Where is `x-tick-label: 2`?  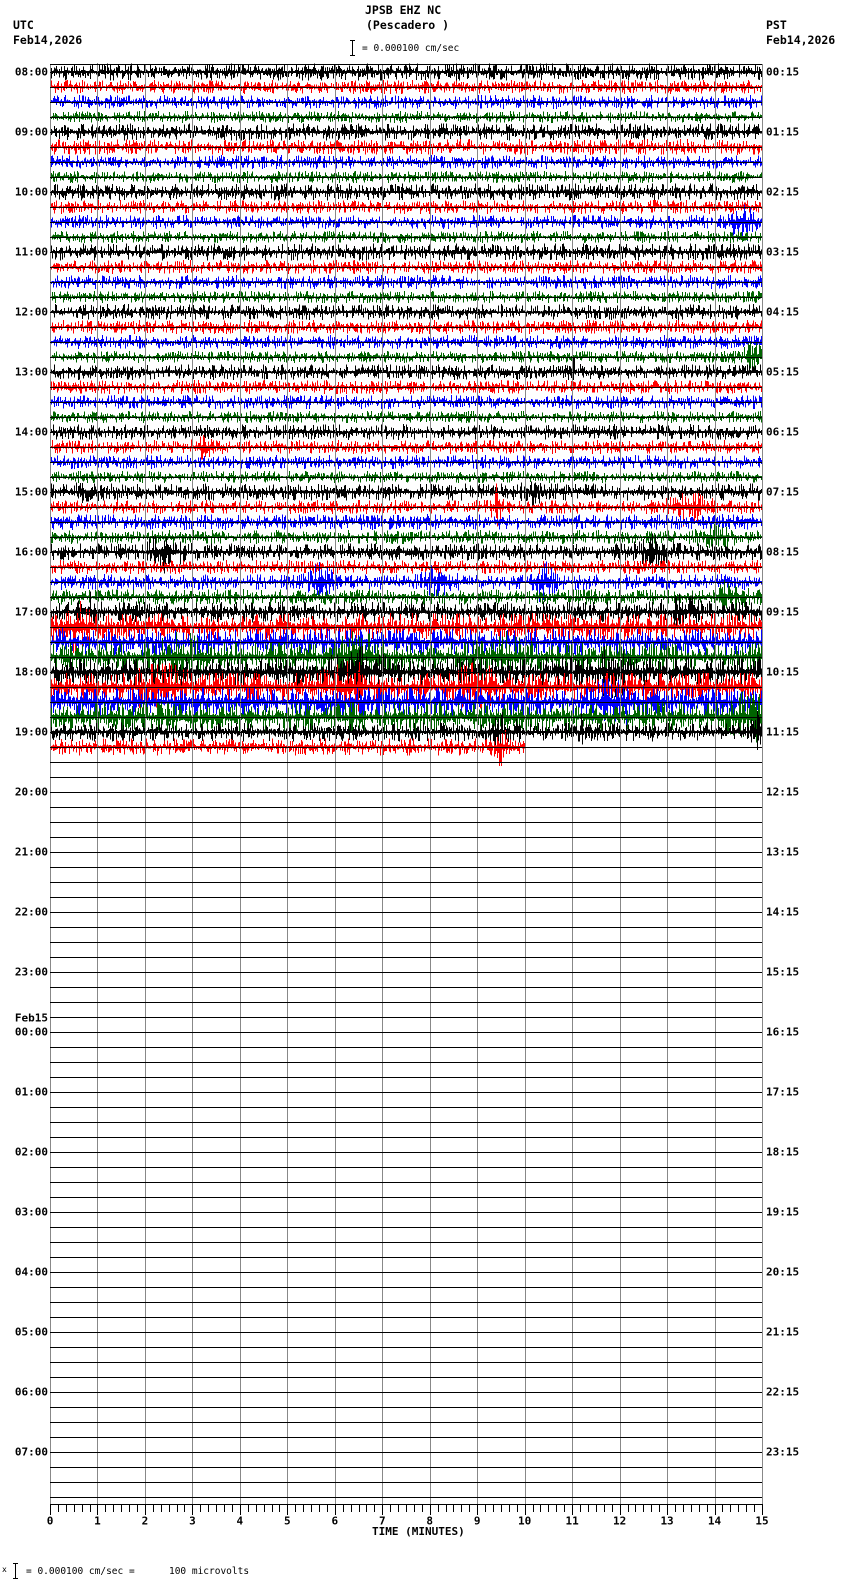 x-tick-label: 2 is located at coordinates (145, 1521).